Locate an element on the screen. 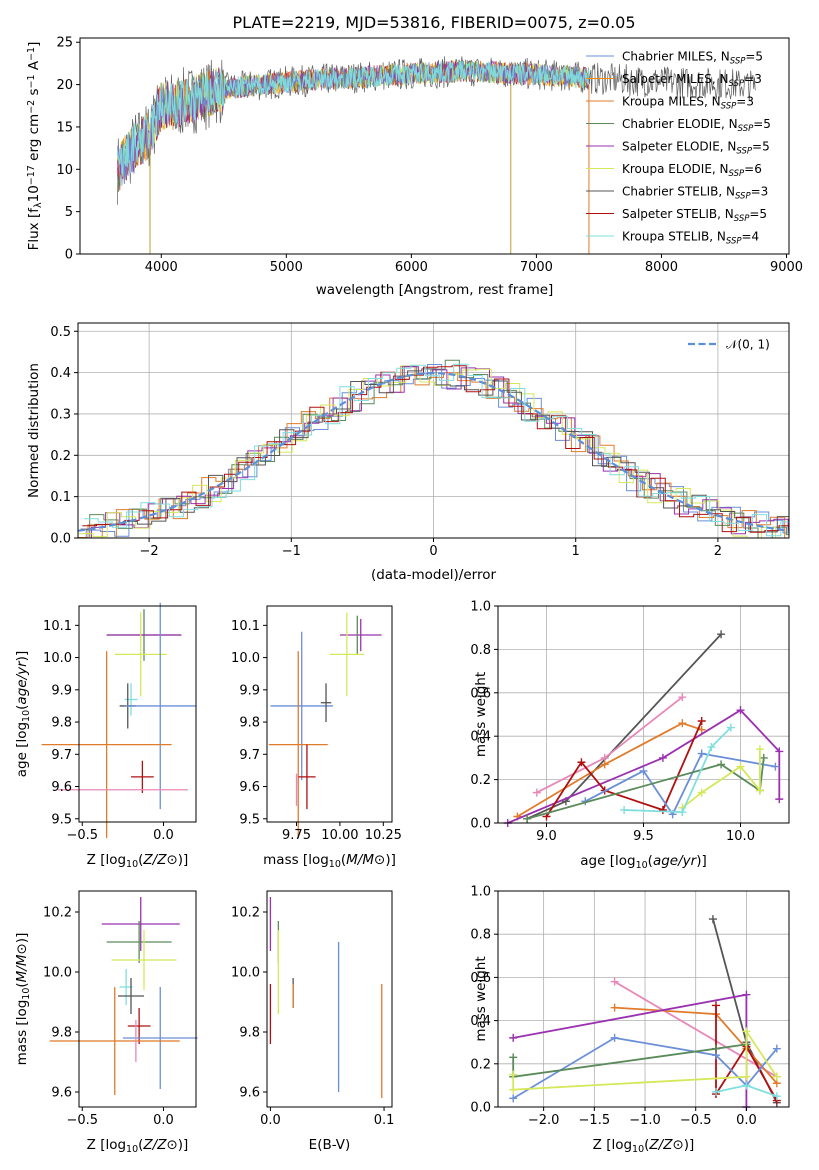 The image size is (819, 1170). axes: 0.0 0.1 9.6 9.8 10.0 10.2 E(B-V) is located at coordinates (312, 1021).